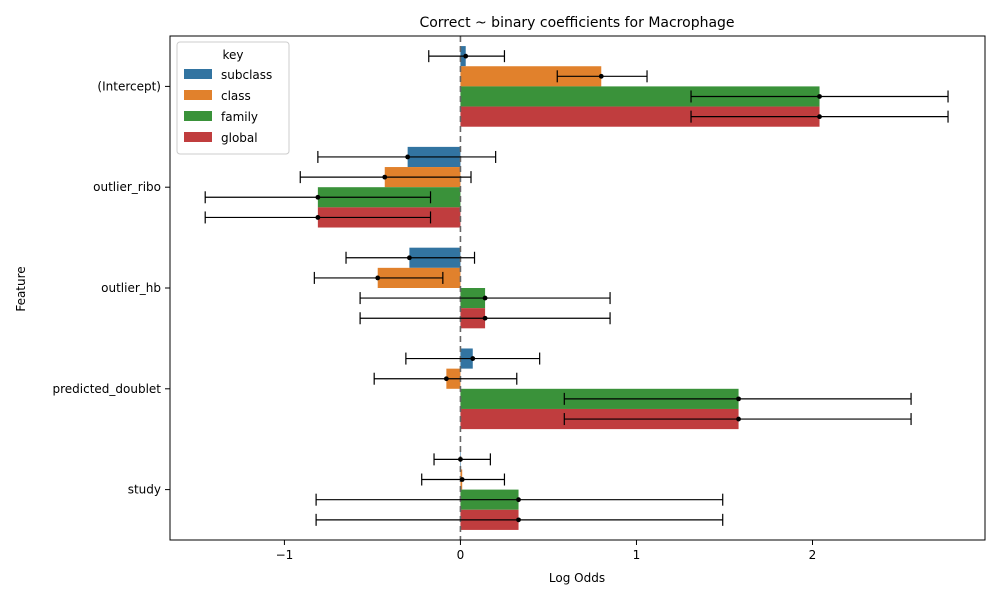  Describe the element at coordinates (461, 555) in the screenshot. I see `x-tick-label: 0` at that location.